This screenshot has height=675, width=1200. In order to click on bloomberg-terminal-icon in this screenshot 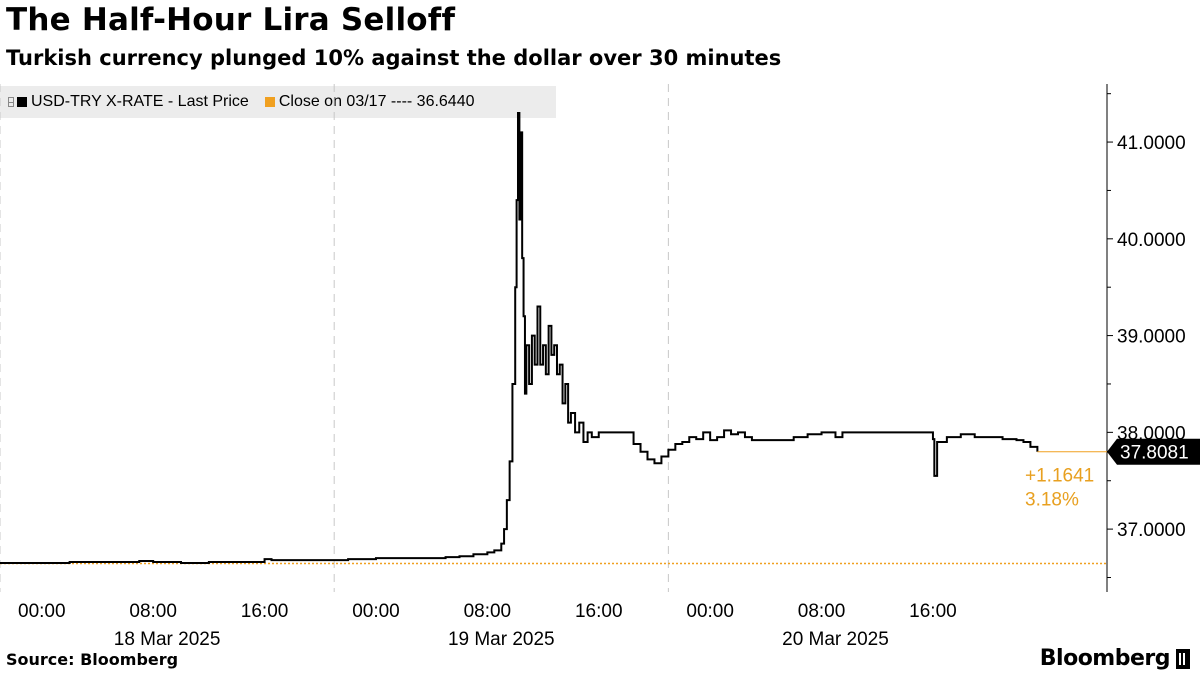, I will do `click(1183, 658)`.